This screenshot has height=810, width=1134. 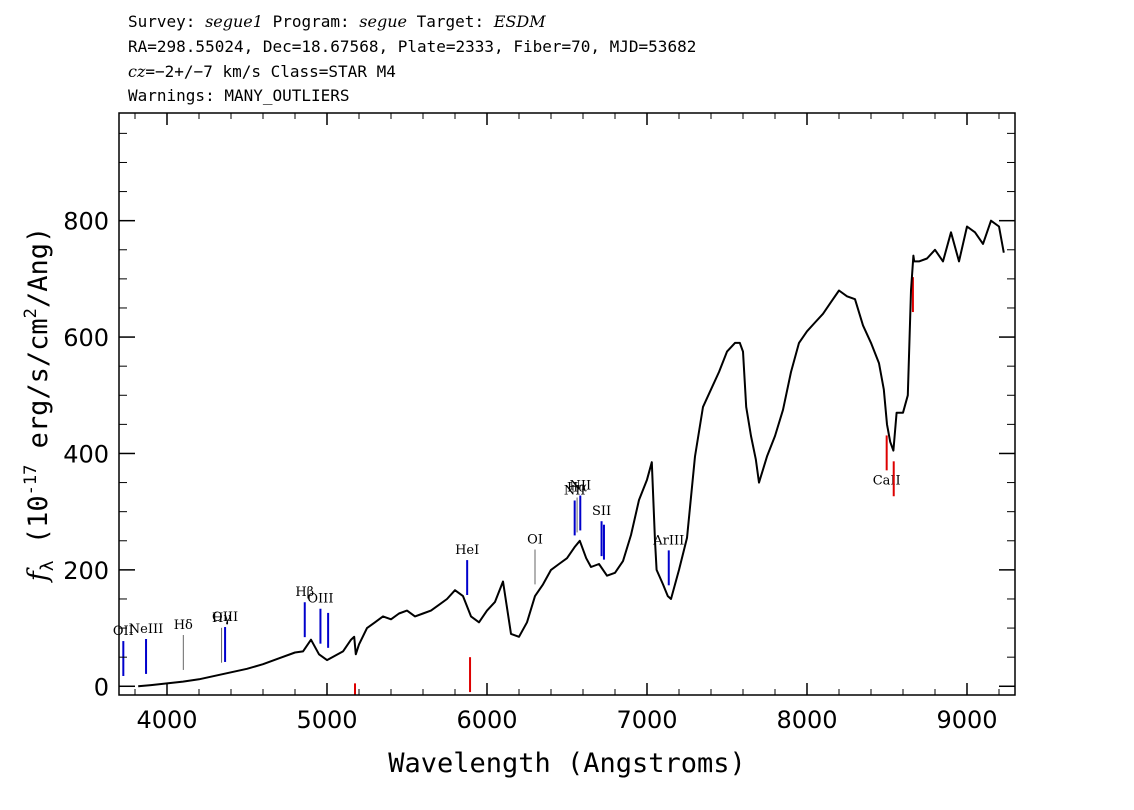 What do you see at coordinates (123, 631) in the screenshot?
I see `line-label: OII` at bounding box center [123, 631].